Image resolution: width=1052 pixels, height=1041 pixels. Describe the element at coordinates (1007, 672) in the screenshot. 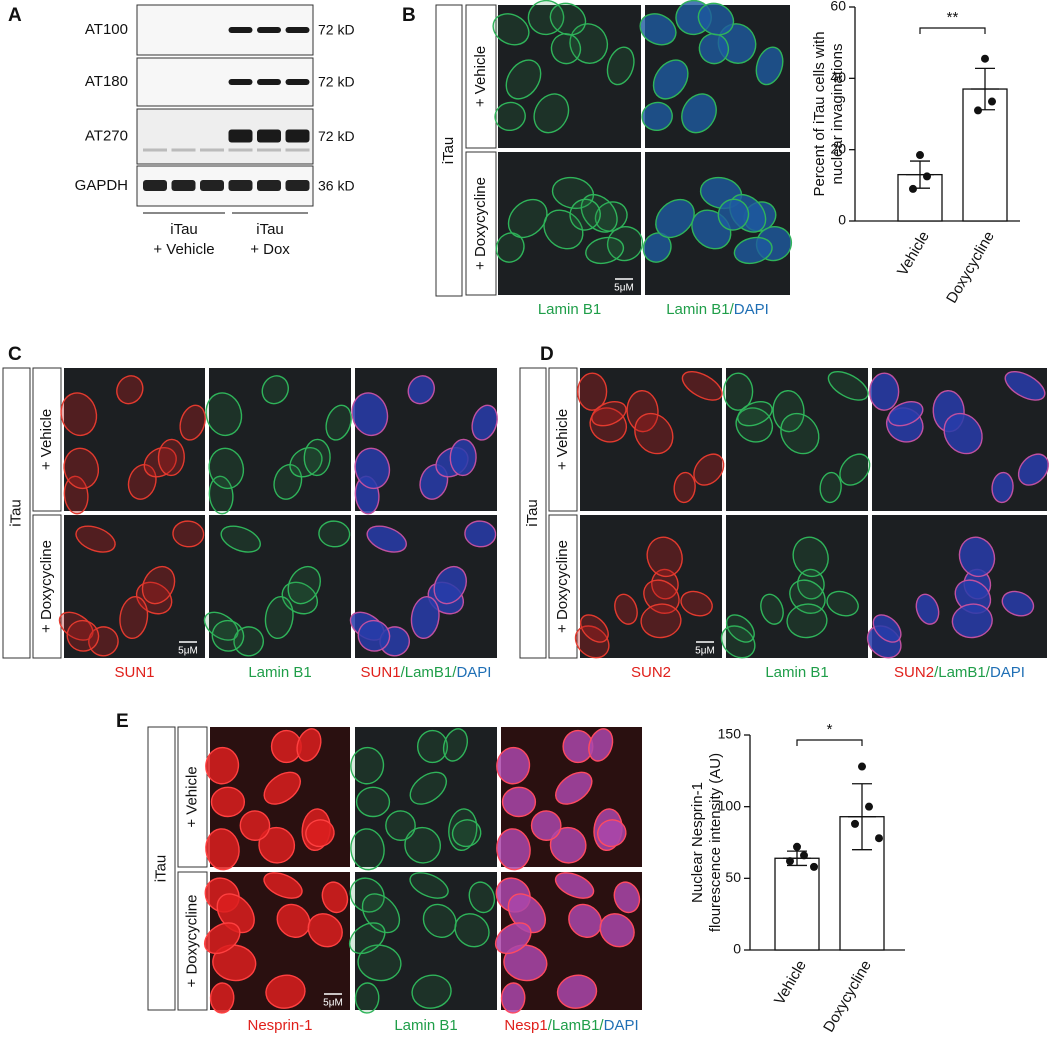

I see `caption-part: DAPI` at that location.